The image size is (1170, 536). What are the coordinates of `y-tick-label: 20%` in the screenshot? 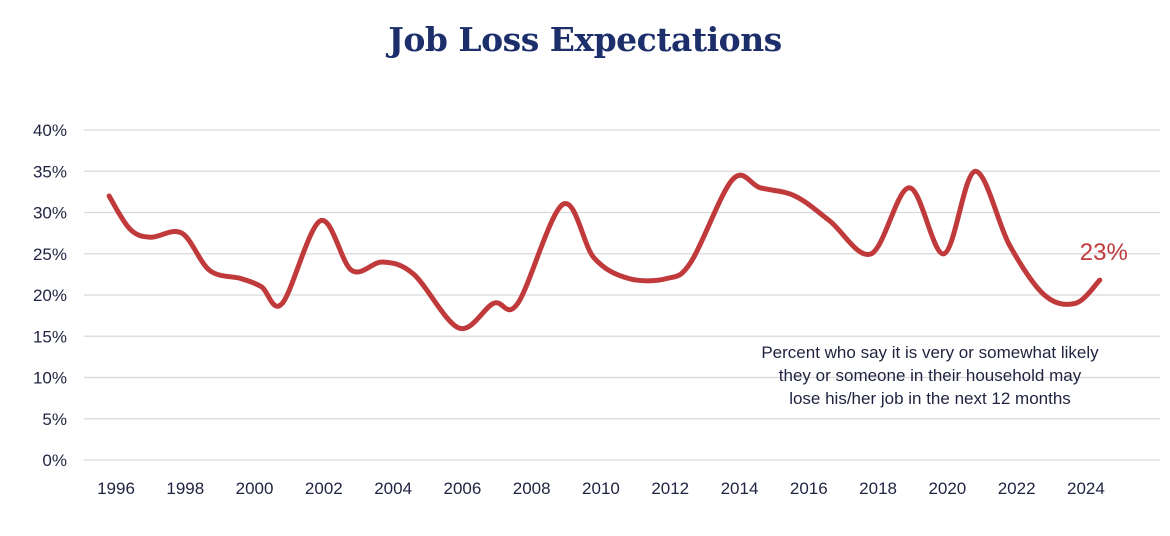 It's located at (50, 295).